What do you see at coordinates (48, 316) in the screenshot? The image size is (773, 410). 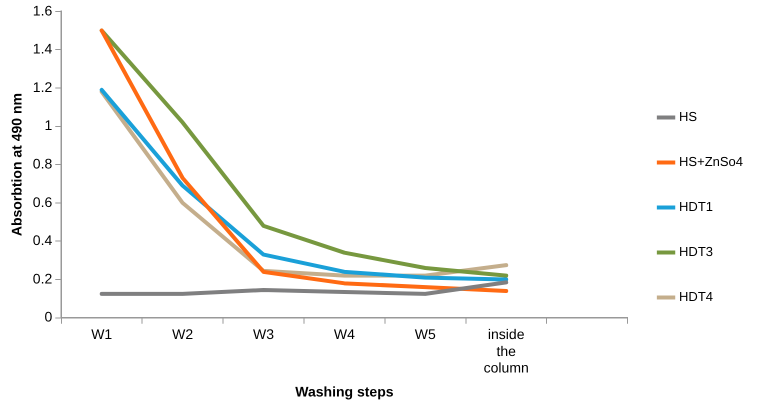 I see `y-tick-label: 0` at bounding box center [48, 316].